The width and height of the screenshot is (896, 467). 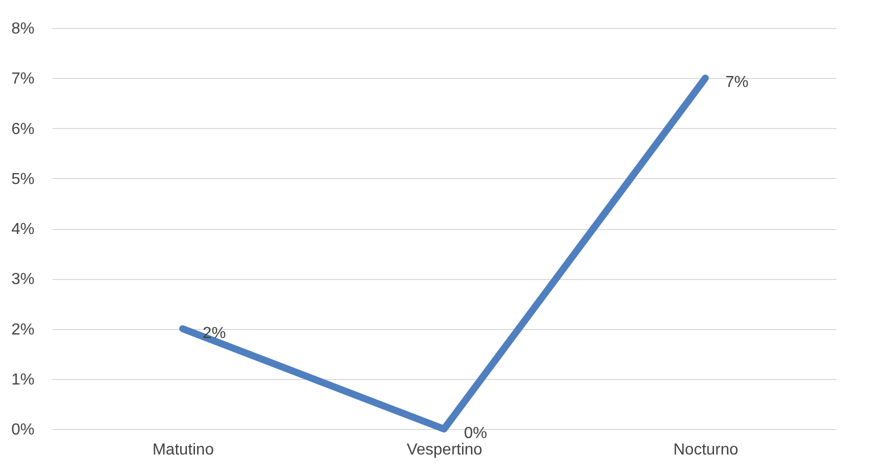 I want to click on y-tick-label: 4%, so click(x=22, y=229).